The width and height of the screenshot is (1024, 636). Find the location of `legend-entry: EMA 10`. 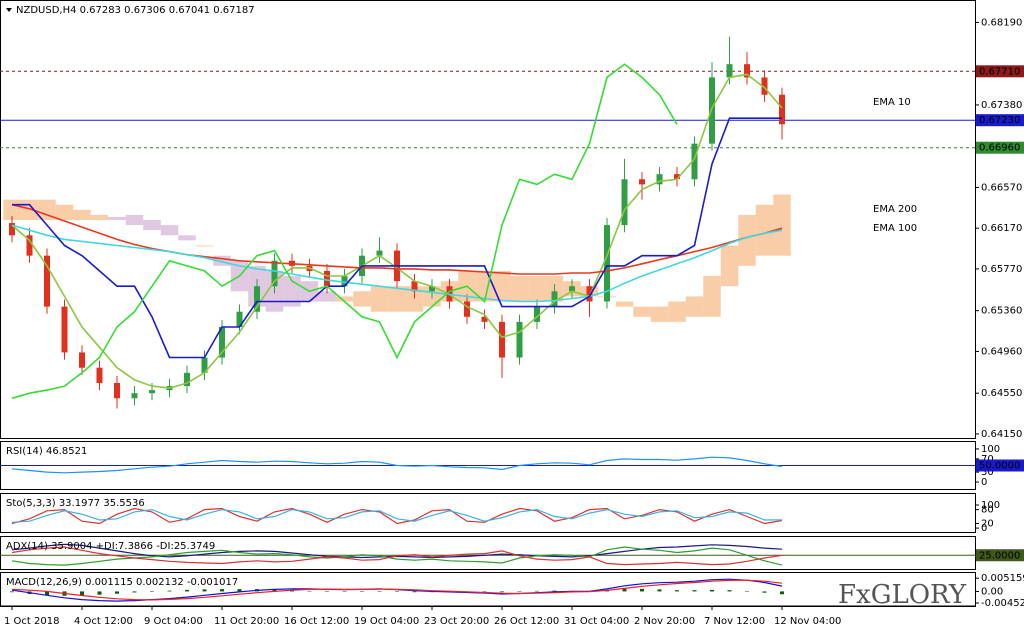

legend-entry: EMA 10 is located at coordinates (892, 102).